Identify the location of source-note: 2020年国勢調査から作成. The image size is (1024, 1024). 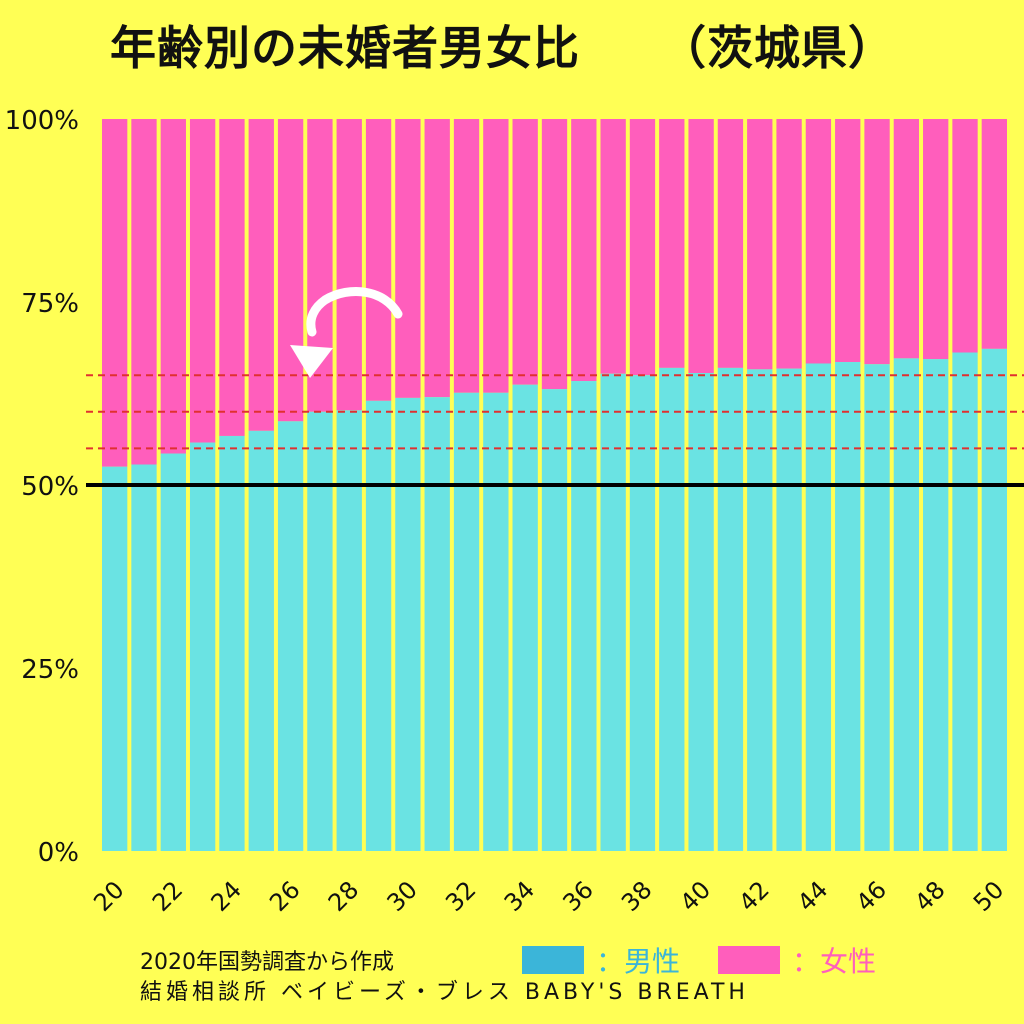
(267, 962).